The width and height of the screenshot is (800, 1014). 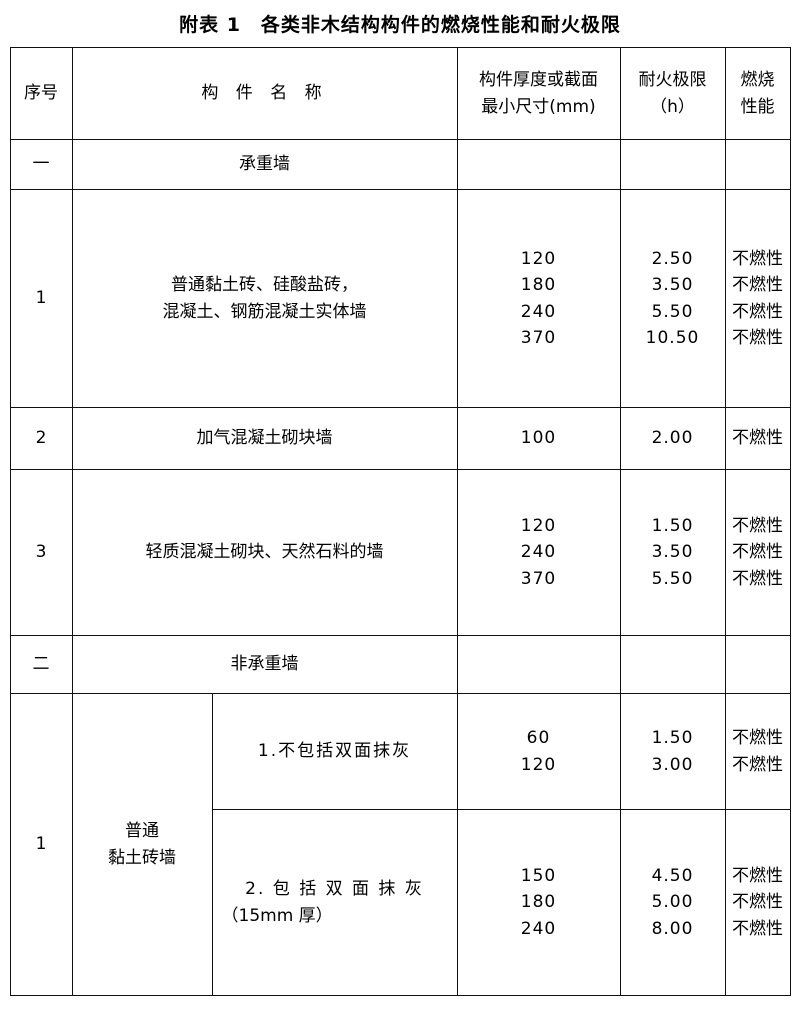 What do you see at coordinates (334, 902) in the screenshot?
I see `subrow-component-name: 2. 包 括 双 面 抹 灰 （15mm 厚）` at bounding box center [334, 902].